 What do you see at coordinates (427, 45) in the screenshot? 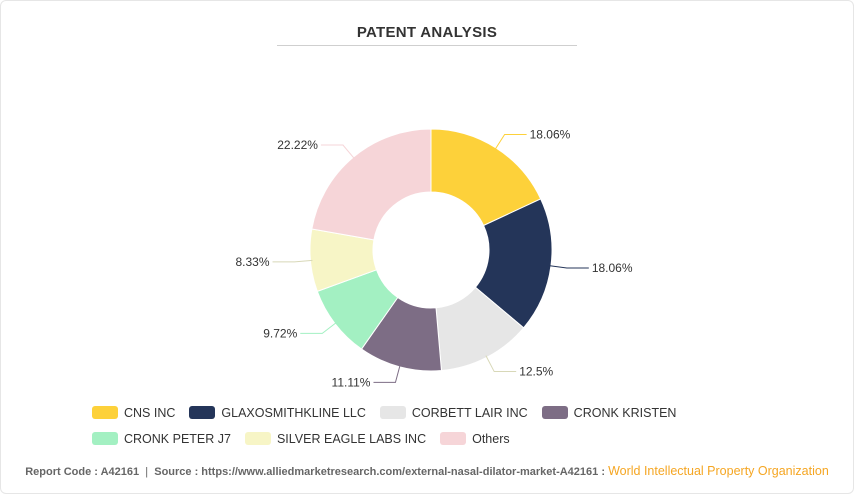
I see `title-divider` at bounding box center [427, 45].